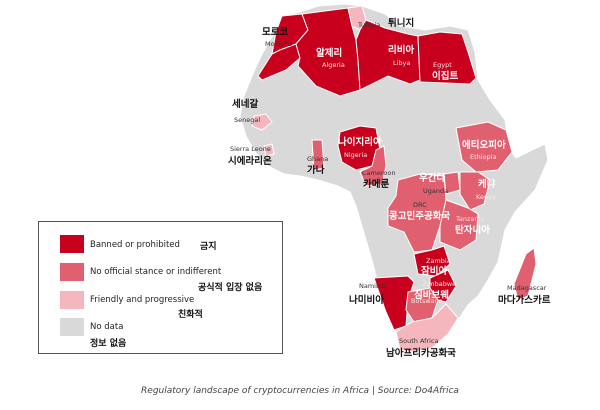 This screenshot has height=410, width=600. What do you see at coordinates (245, 104) in the screenshot?
I see `label-senegal-kr: 세네갈` at bounding box center [245, 104].